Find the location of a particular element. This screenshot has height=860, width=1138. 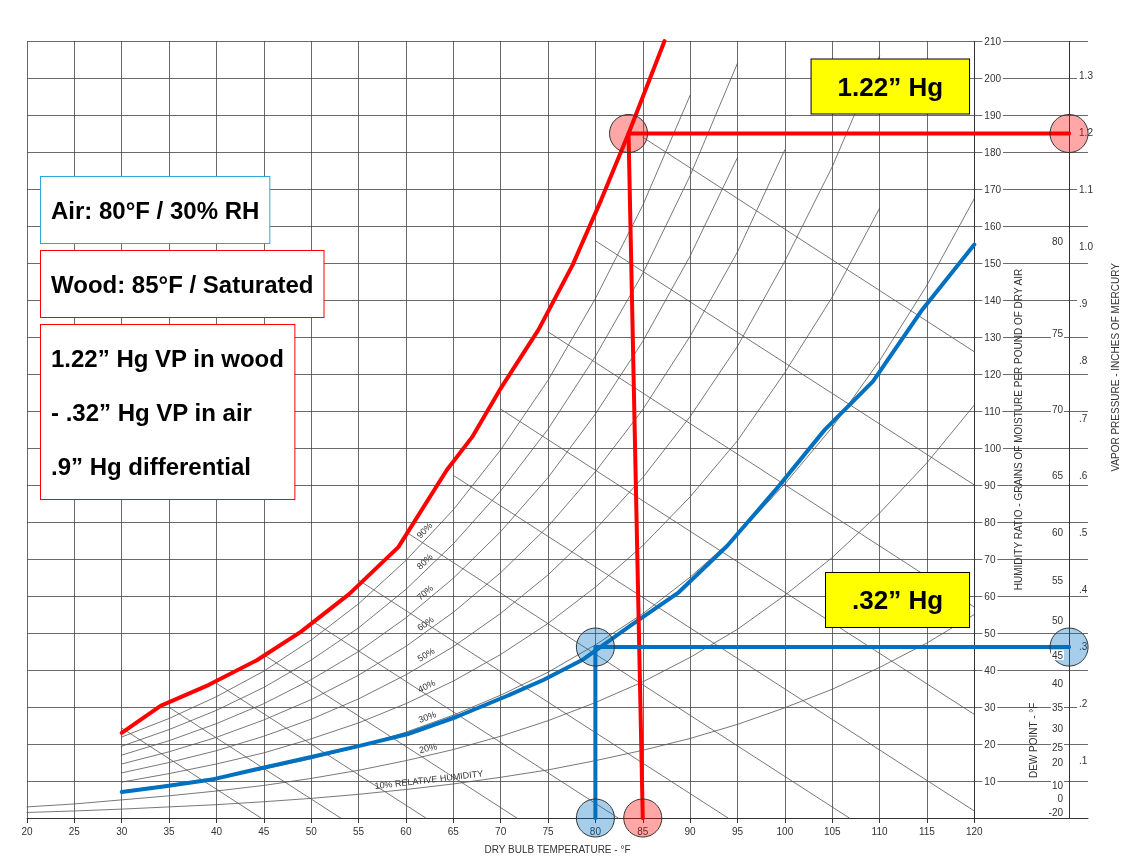

annotation: 1.22” Hg is located at coordinates (890, 86).